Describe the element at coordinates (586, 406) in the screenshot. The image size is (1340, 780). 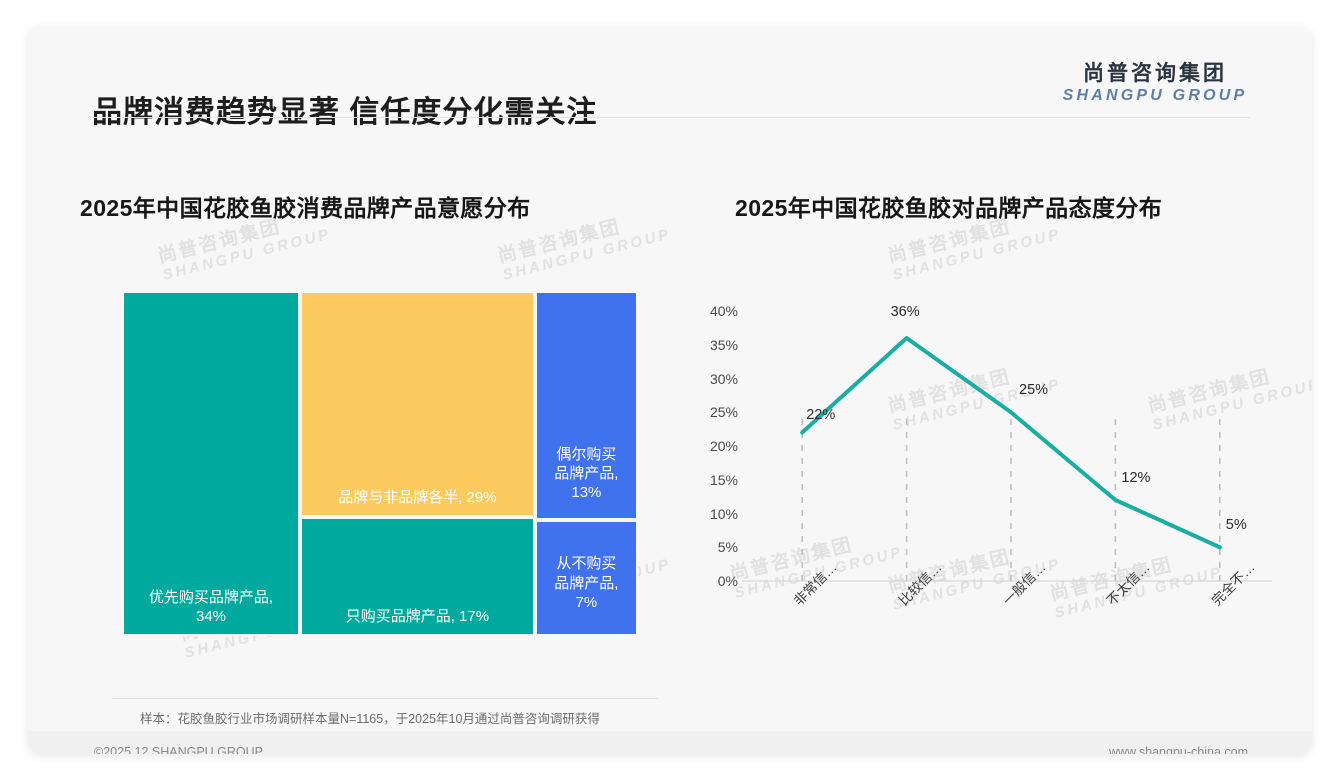
I see `treemap-cell: 偶尔购买 品牌产品, 13%` at that location.